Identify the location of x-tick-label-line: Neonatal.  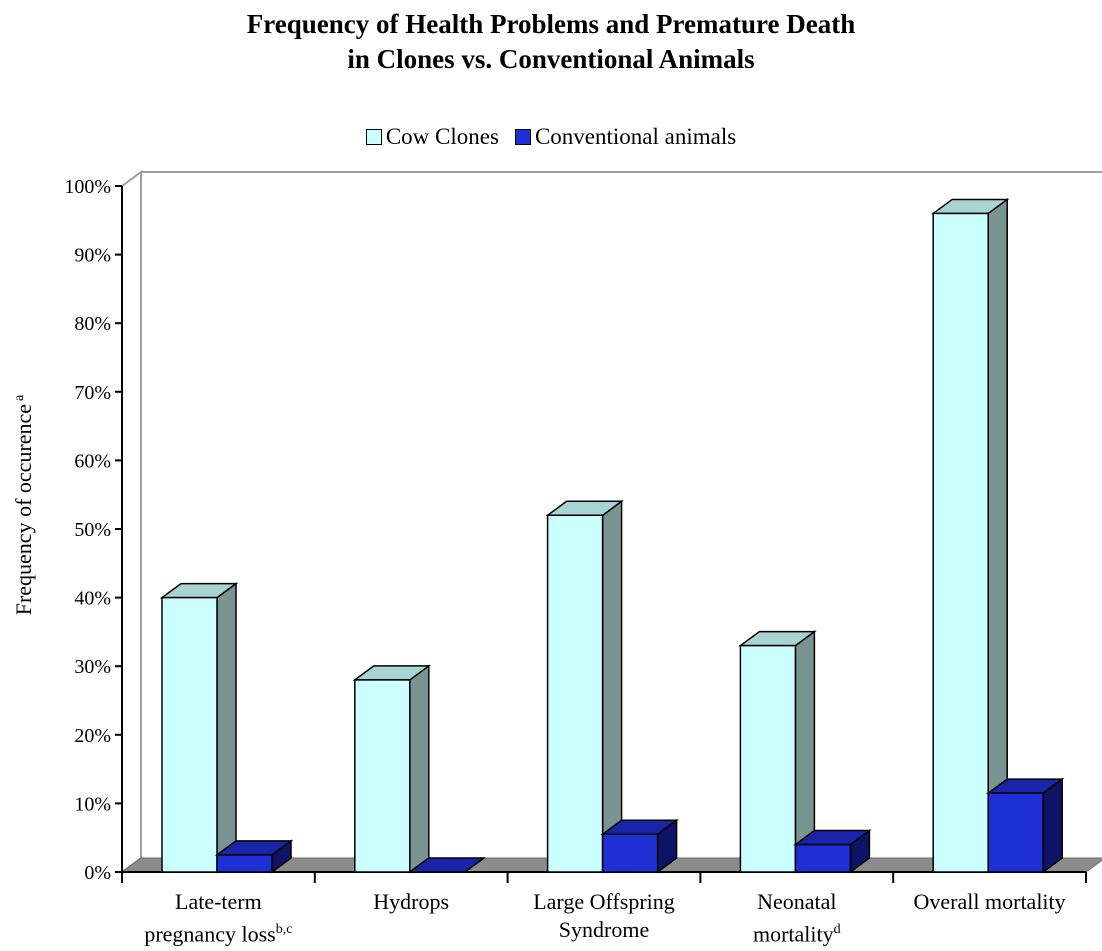
(797, 901).